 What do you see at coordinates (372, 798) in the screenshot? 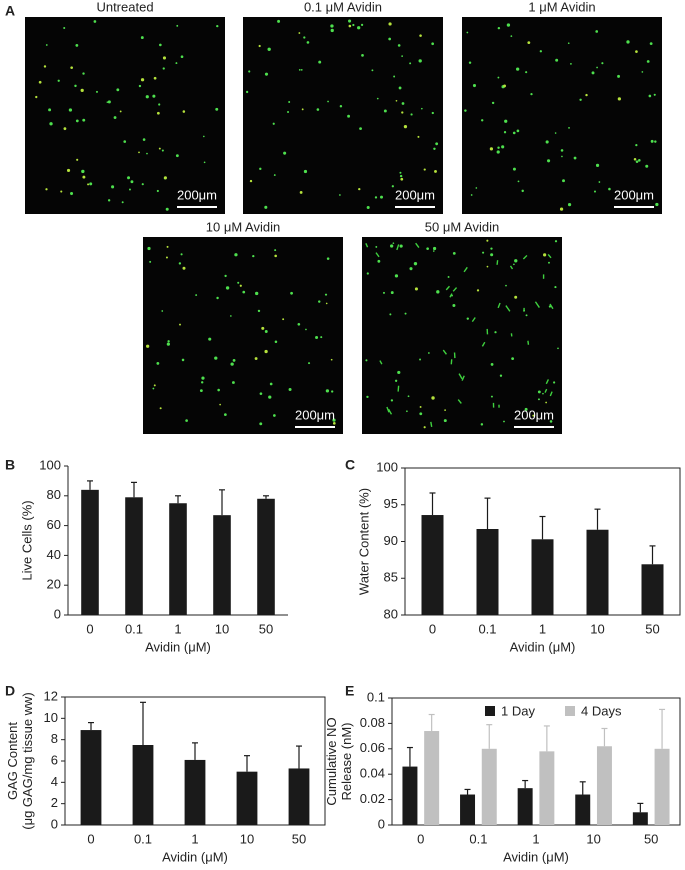
I see `y-tick-label: 0.02` at bounding box center [372, 798].